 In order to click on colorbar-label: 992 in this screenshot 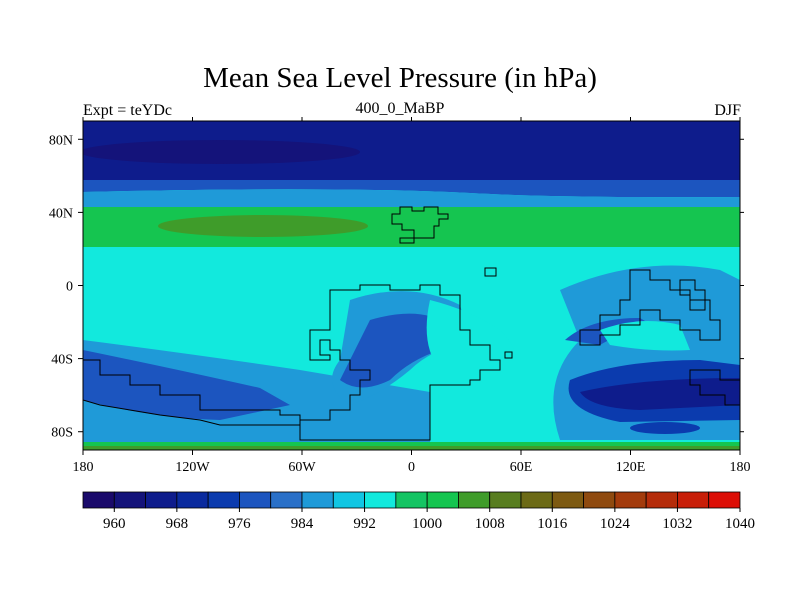, I will do `click(364, 524)`.